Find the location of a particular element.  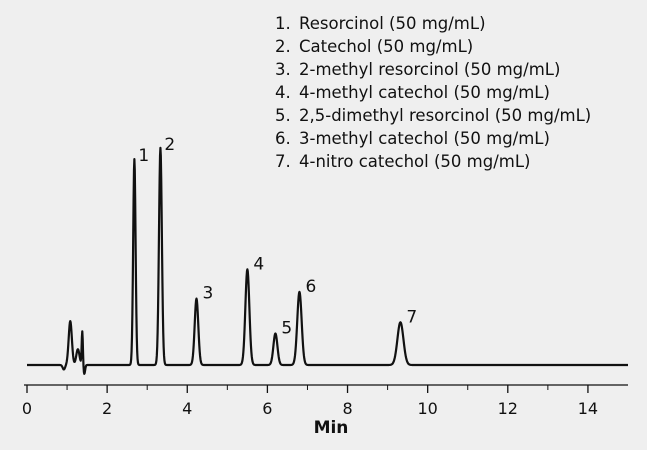

x-tick-label: 14 is located at coordinates (588, 408).